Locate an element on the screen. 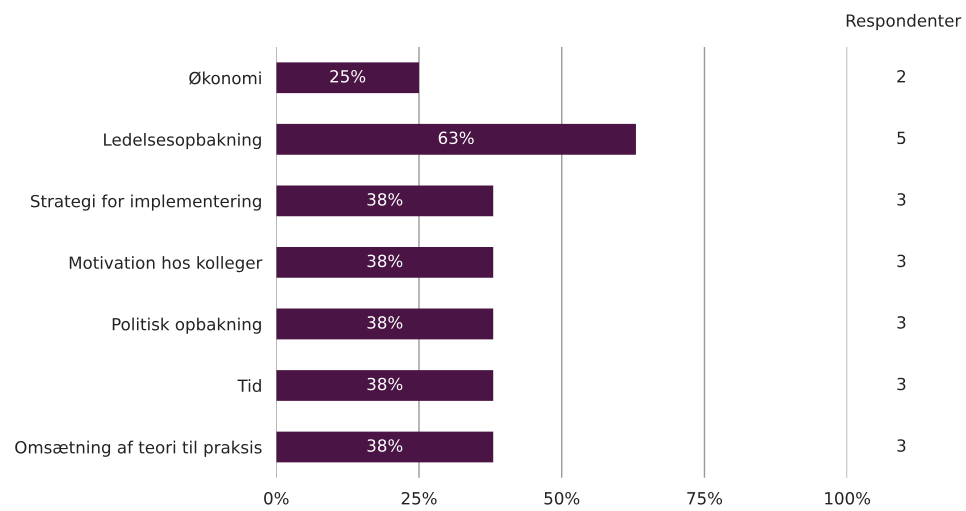 The image size is (966, 511). x-tick-label: 0% is located at coordinates (276, 498).